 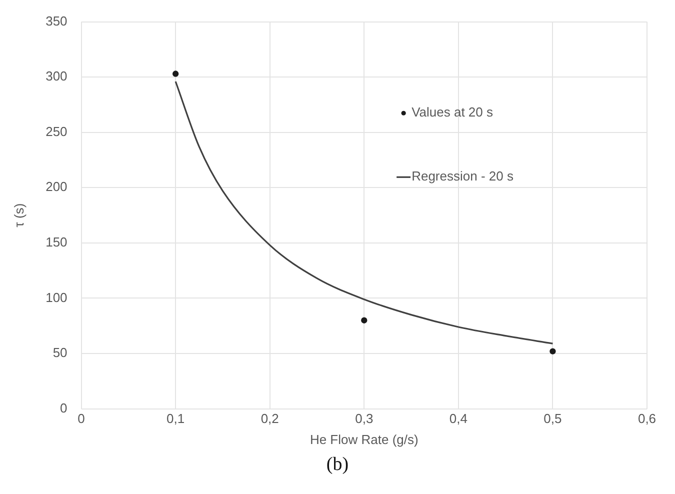 What do you see at coordinates (175, 418) in the screenshot?
I see `x-tick-label: 0,1` at bounding box center [175, 418].